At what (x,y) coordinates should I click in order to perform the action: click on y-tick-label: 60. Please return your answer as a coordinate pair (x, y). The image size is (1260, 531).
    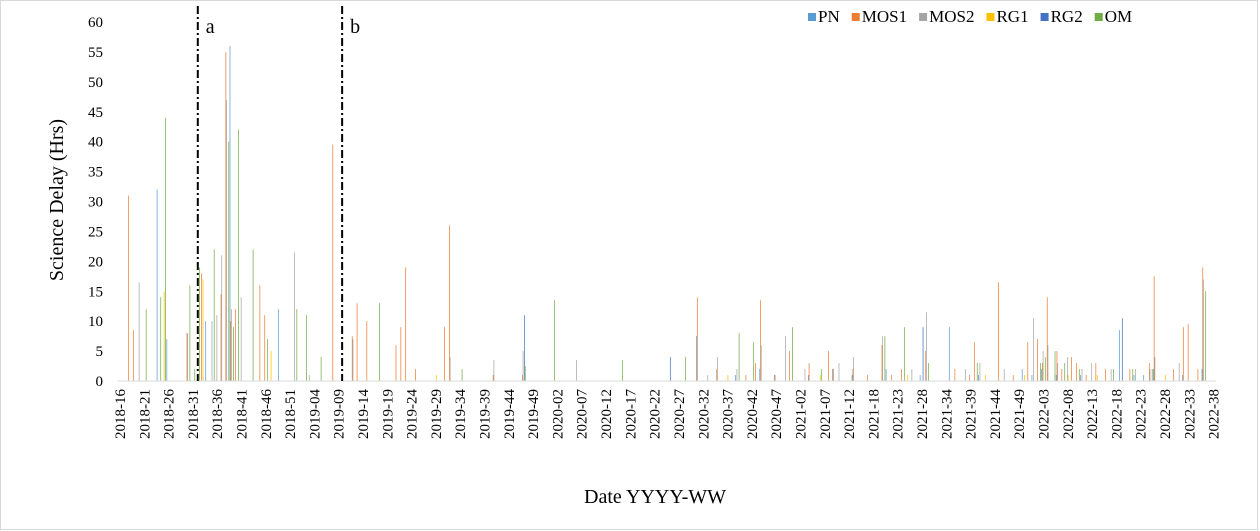
    Looking at the image, I should click on (95, 23).